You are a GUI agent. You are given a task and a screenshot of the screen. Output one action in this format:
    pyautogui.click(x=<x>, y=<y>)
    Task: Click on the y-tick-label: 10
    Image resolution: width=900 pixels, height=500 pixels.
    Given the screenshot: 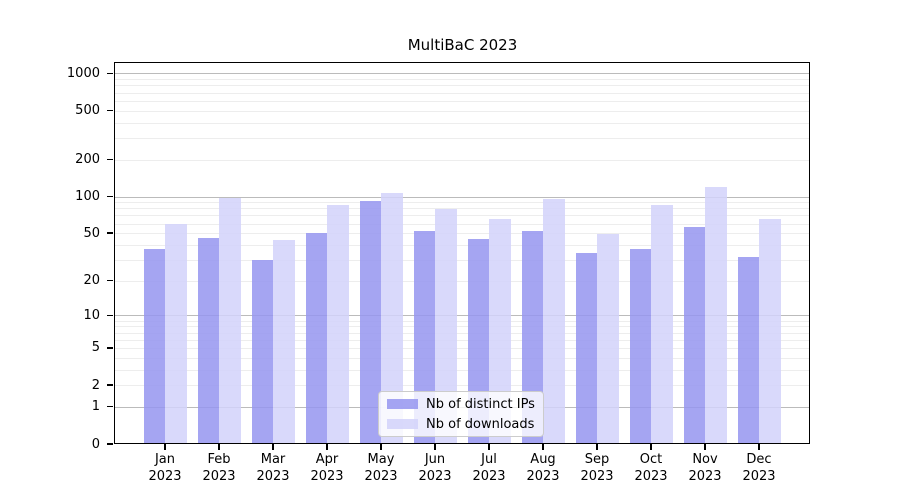 What is the action you would take?
    pyautogui.click(x=91, y=315)
    